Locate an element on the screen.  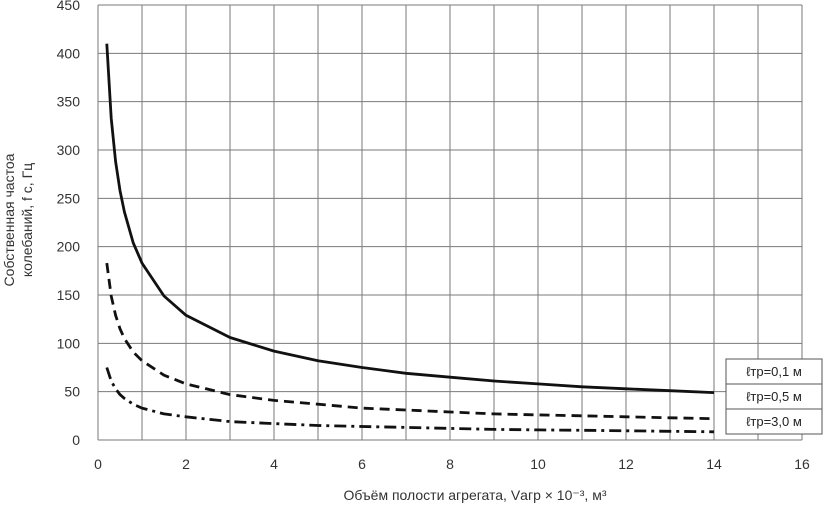
y-tick-label: 450 is located at coordinates (69, 6).